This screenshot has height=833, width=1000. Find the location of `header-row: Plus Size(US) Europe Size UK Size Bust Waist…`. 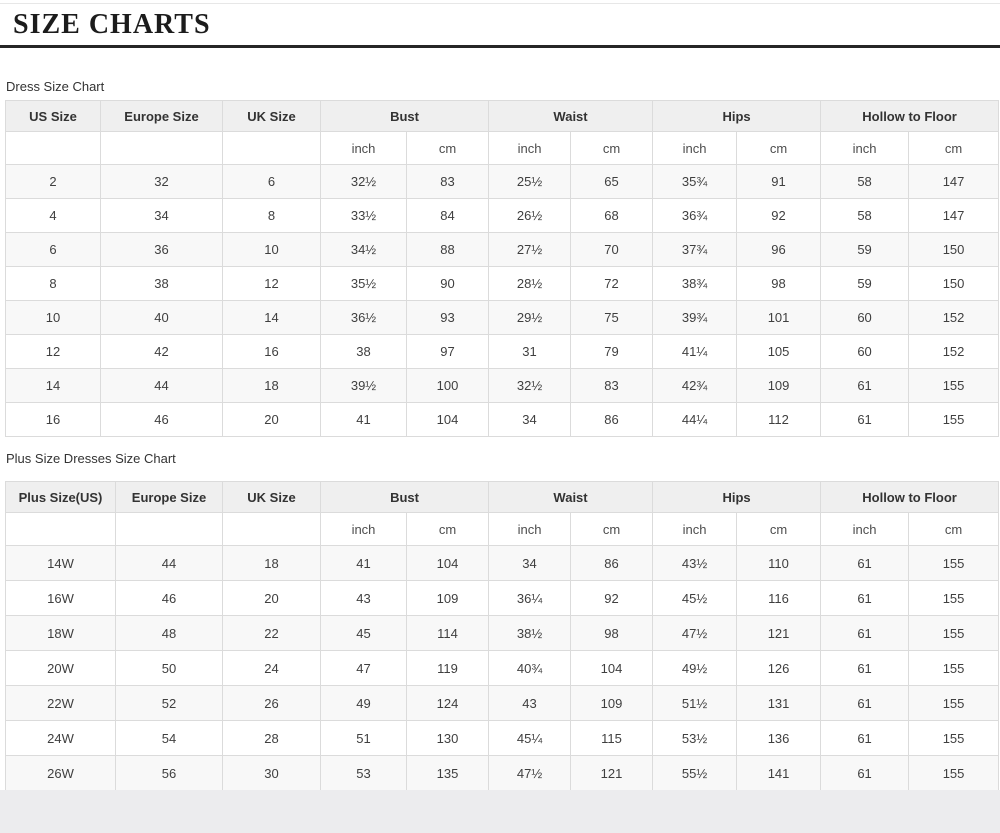

header-row: Plus Size(US) Europe Size UK Size Bust Waist… is located at coordinates (502, 497).